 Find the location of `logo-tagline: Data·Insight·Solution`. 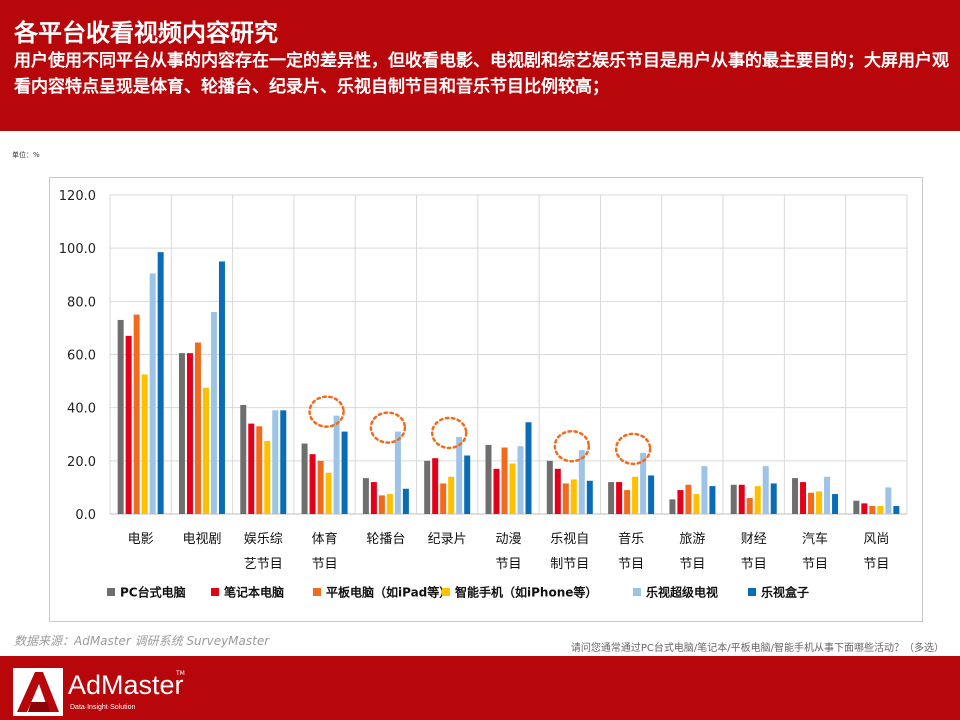

logo-tagline: Data·Insight·Solution is located at coordinates (103, 707).